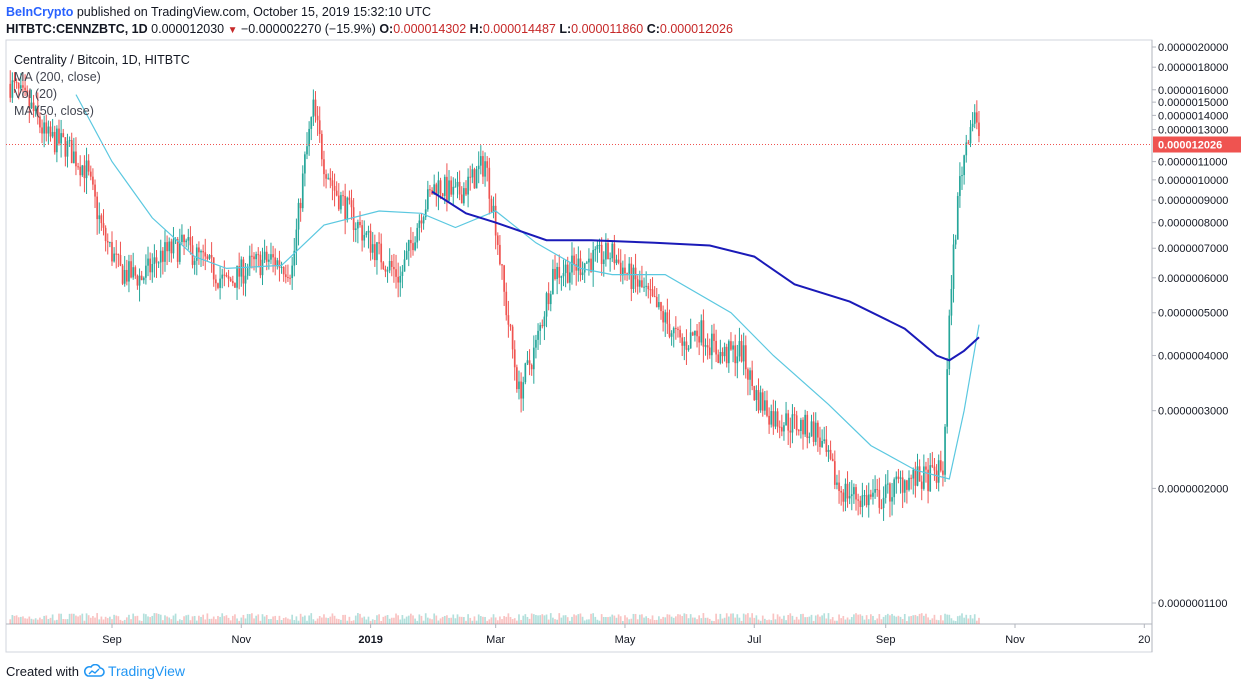 This screenshot has width=1242, height=689. I want to click on legend-ma200: MA (200, close), so click(57, 77).